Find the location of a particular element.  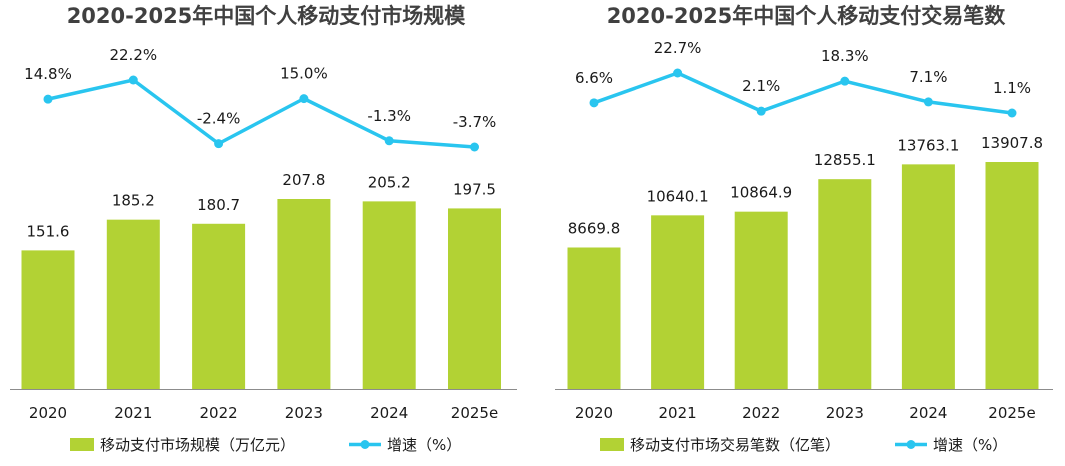

growth-value-label: 14.8% is located at coordinates (48, 74).